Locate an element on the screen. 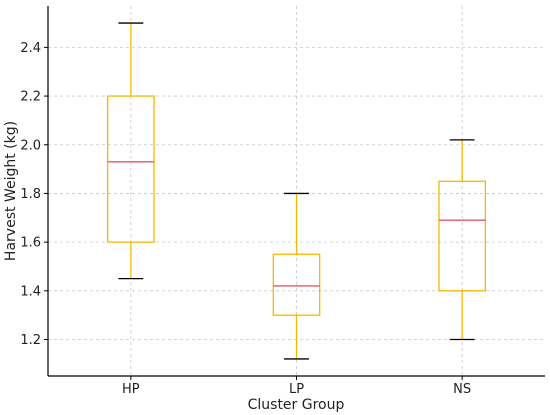 The image size is (550, 415). x-tick-label: NS is located at coordinates (462, 389).